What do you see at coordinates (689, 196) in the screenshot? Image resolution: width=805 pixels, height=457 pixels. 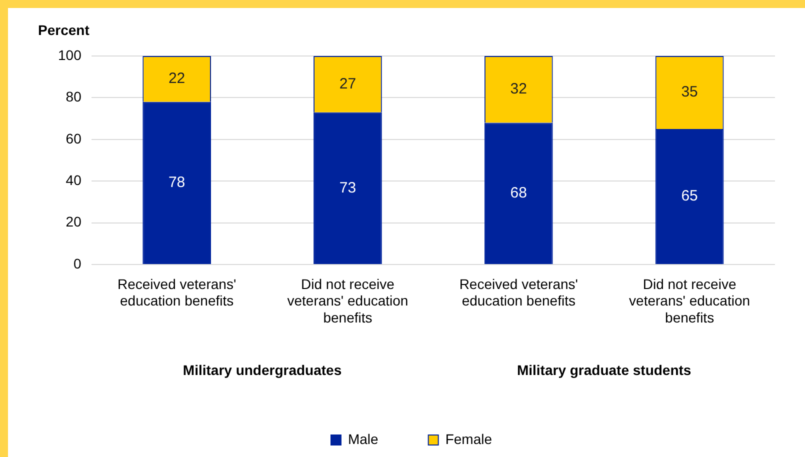 I see `data-label: 65` at bounding box center [689, 196].